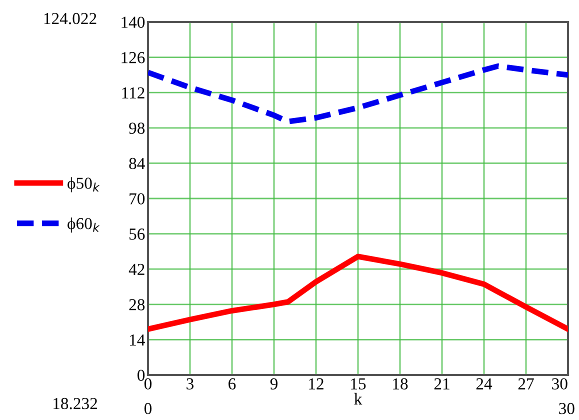  Describe the element at coordinates (133, 92) in the screenshot. I see `y-tick-label: 112` at that location.